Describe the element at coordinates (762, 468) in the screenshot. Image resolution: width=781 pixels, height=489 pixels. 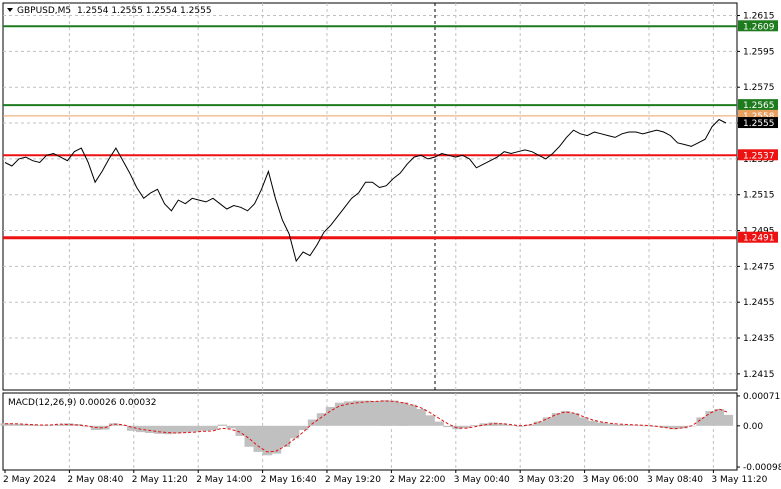
I see `macd-tick-label: -0.00098` at that location.